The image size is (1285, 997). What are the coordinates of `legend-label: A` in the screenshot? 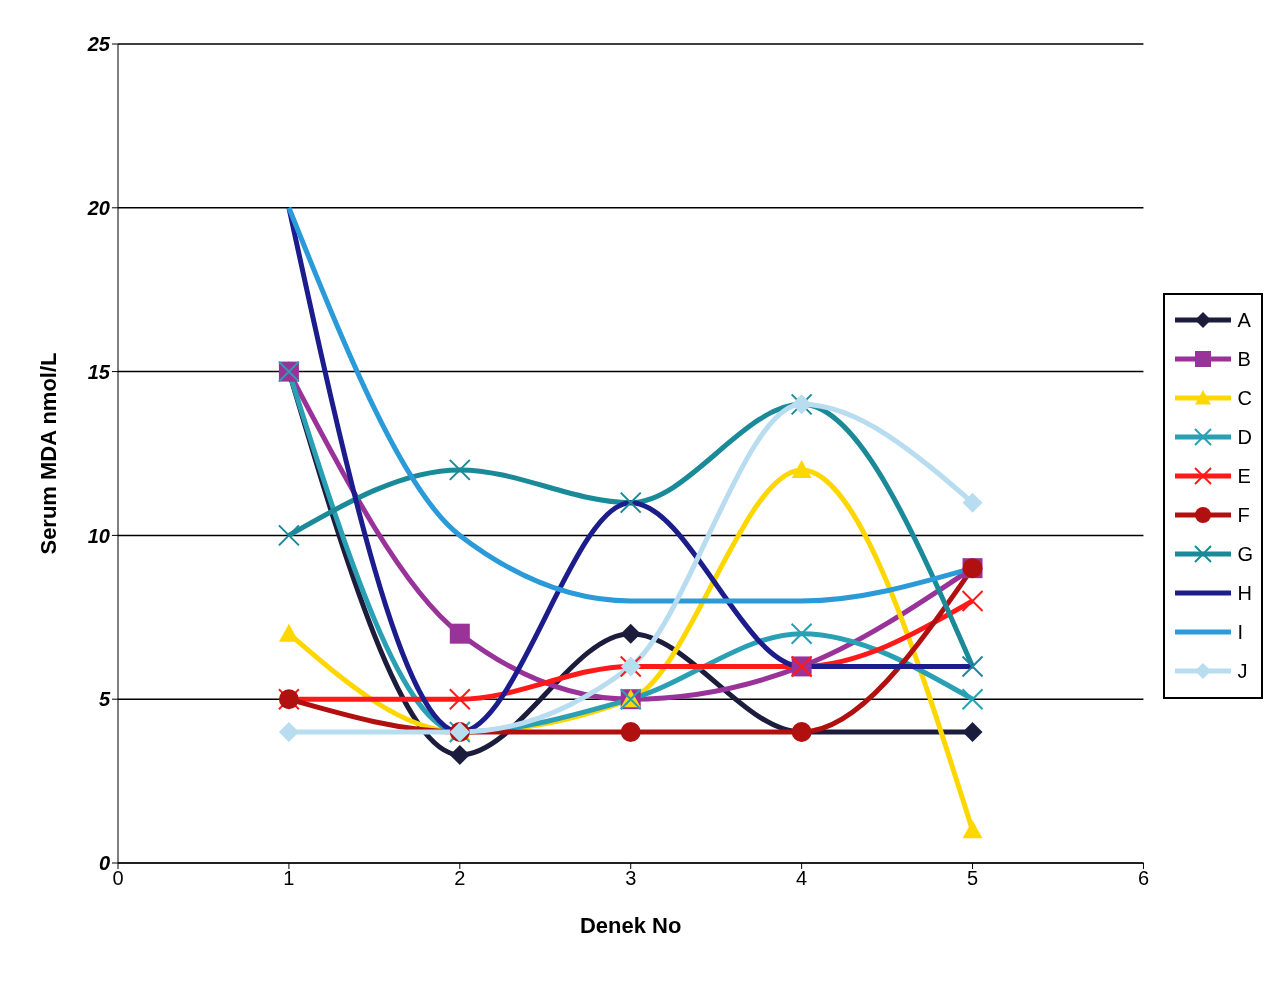 It's located at (1244, 320).